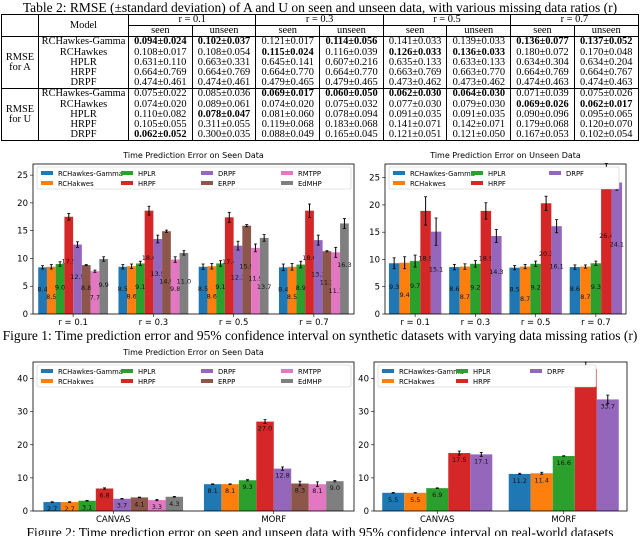 The image size is (640, 536). Describe the element at coordinates (160, 31) in the screenshot. I see `sub-header: seen` at that location.